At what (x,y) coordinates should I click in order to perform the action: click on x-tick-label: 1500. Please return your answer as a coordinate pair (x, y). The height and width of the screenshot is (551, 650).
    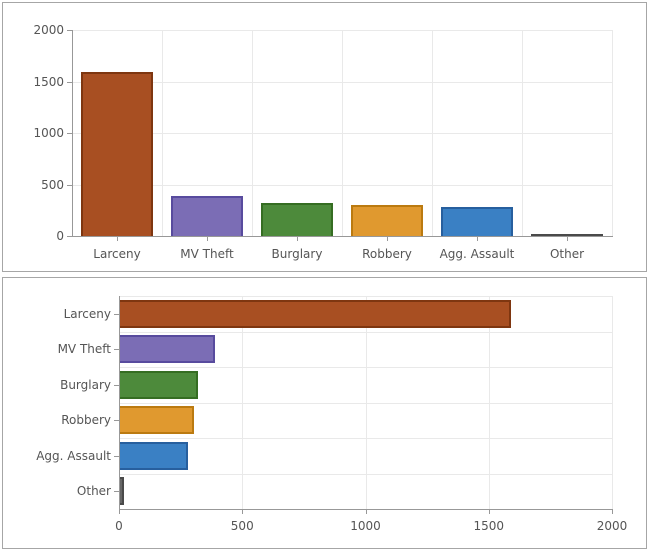
    Looking at the image, I should click on (489, 526).